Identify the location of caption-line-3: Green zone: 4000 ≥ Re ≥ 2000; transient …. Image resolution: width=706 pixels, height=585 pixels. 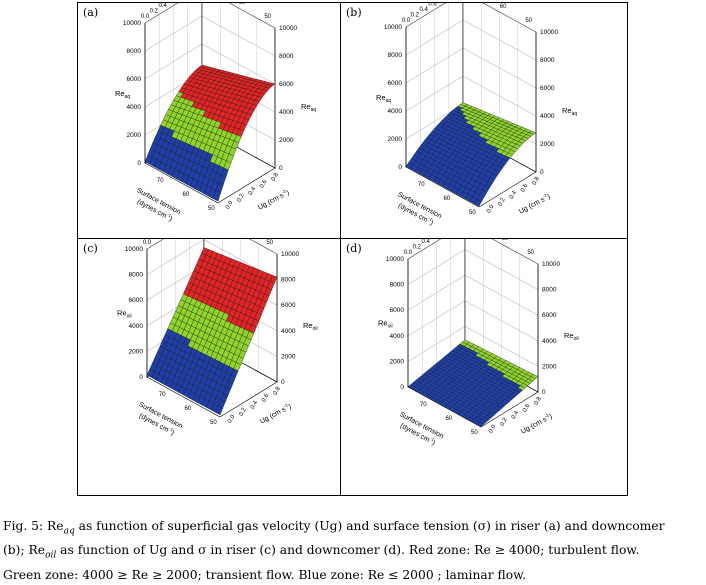
(265, 574).